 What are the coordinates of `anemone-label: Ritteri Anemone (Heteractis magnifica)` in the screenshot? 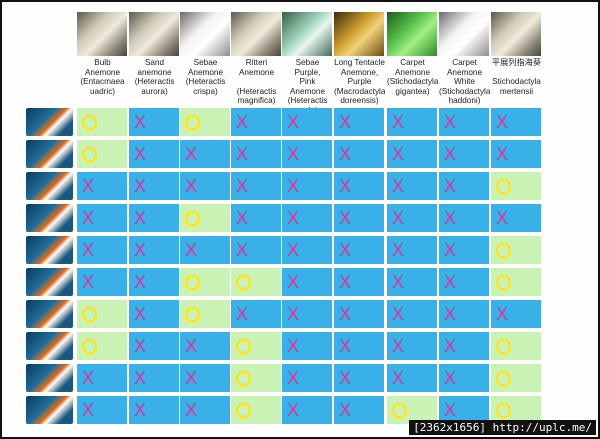 It's located at (256, 82).